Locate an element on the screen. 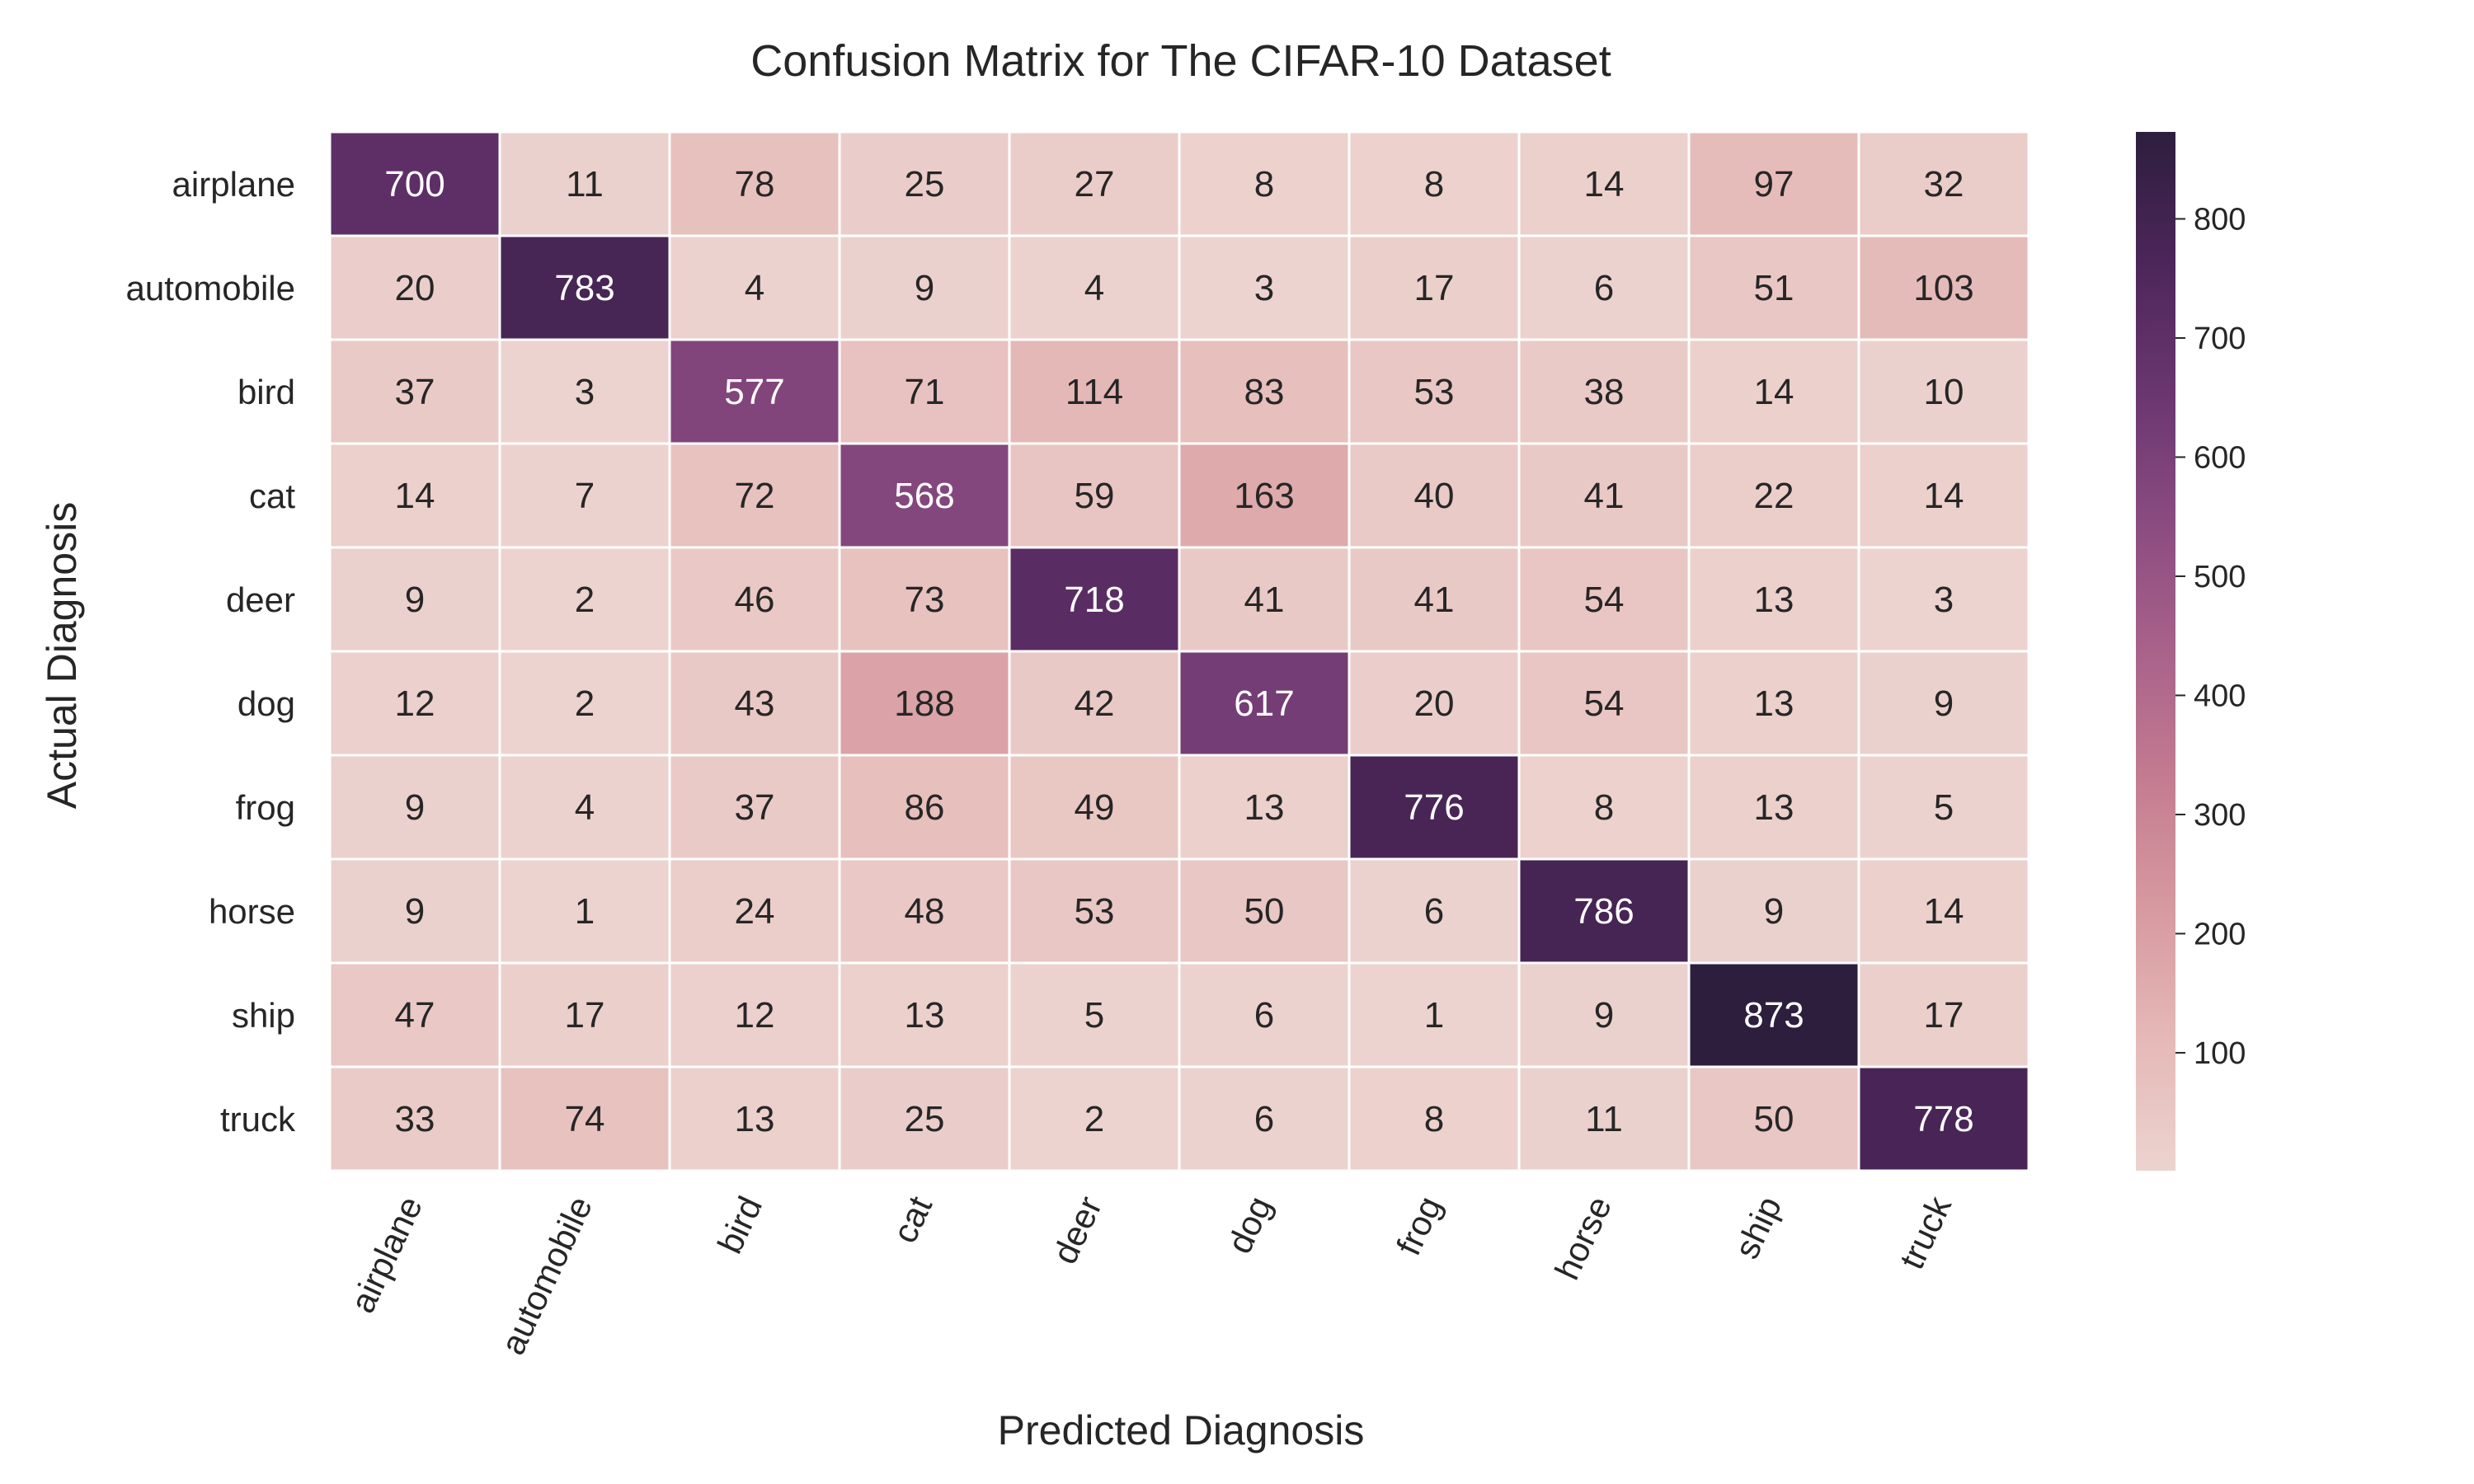 This screenshot has width=2474, height=1484. y-tick-label: horse is located at coordinates (252, 911).